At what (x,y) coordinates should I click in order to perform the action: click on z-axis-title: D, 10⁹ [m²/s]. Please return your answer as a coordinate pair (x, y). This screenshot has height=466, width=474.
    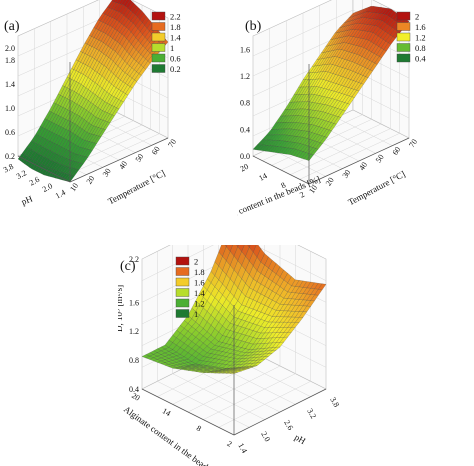
    Looking at the image, I should click on (121, 308).